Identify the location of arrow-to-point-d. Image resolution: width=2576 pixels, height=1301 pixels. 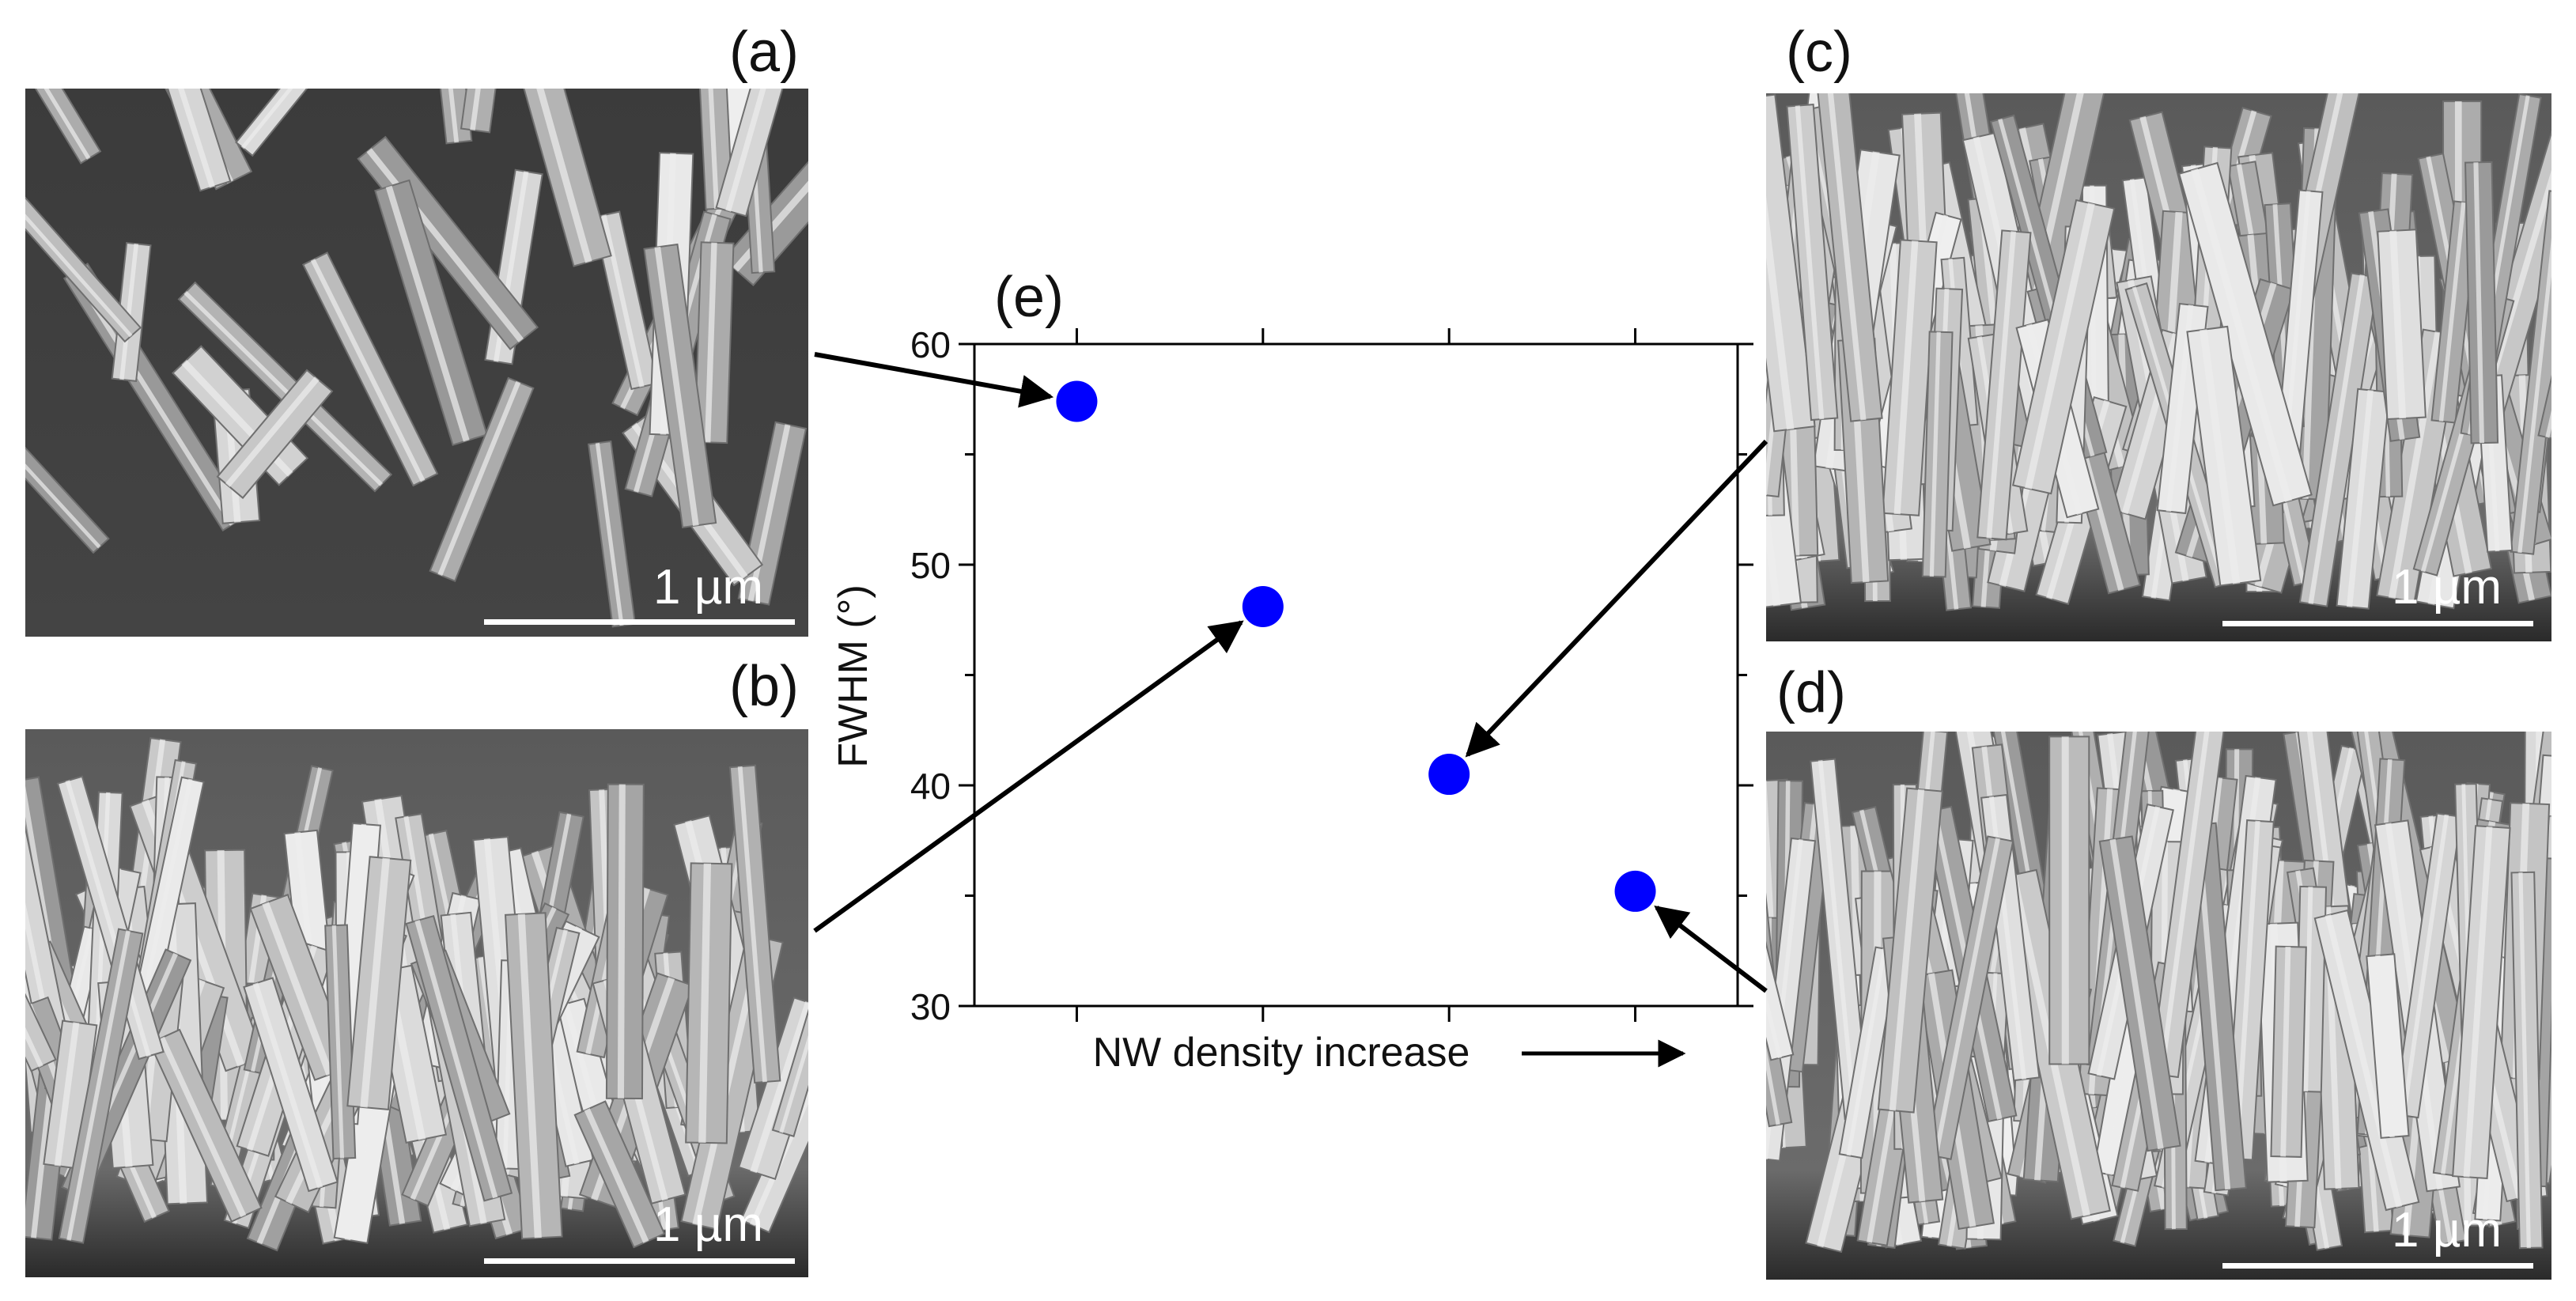
(1711, 949).